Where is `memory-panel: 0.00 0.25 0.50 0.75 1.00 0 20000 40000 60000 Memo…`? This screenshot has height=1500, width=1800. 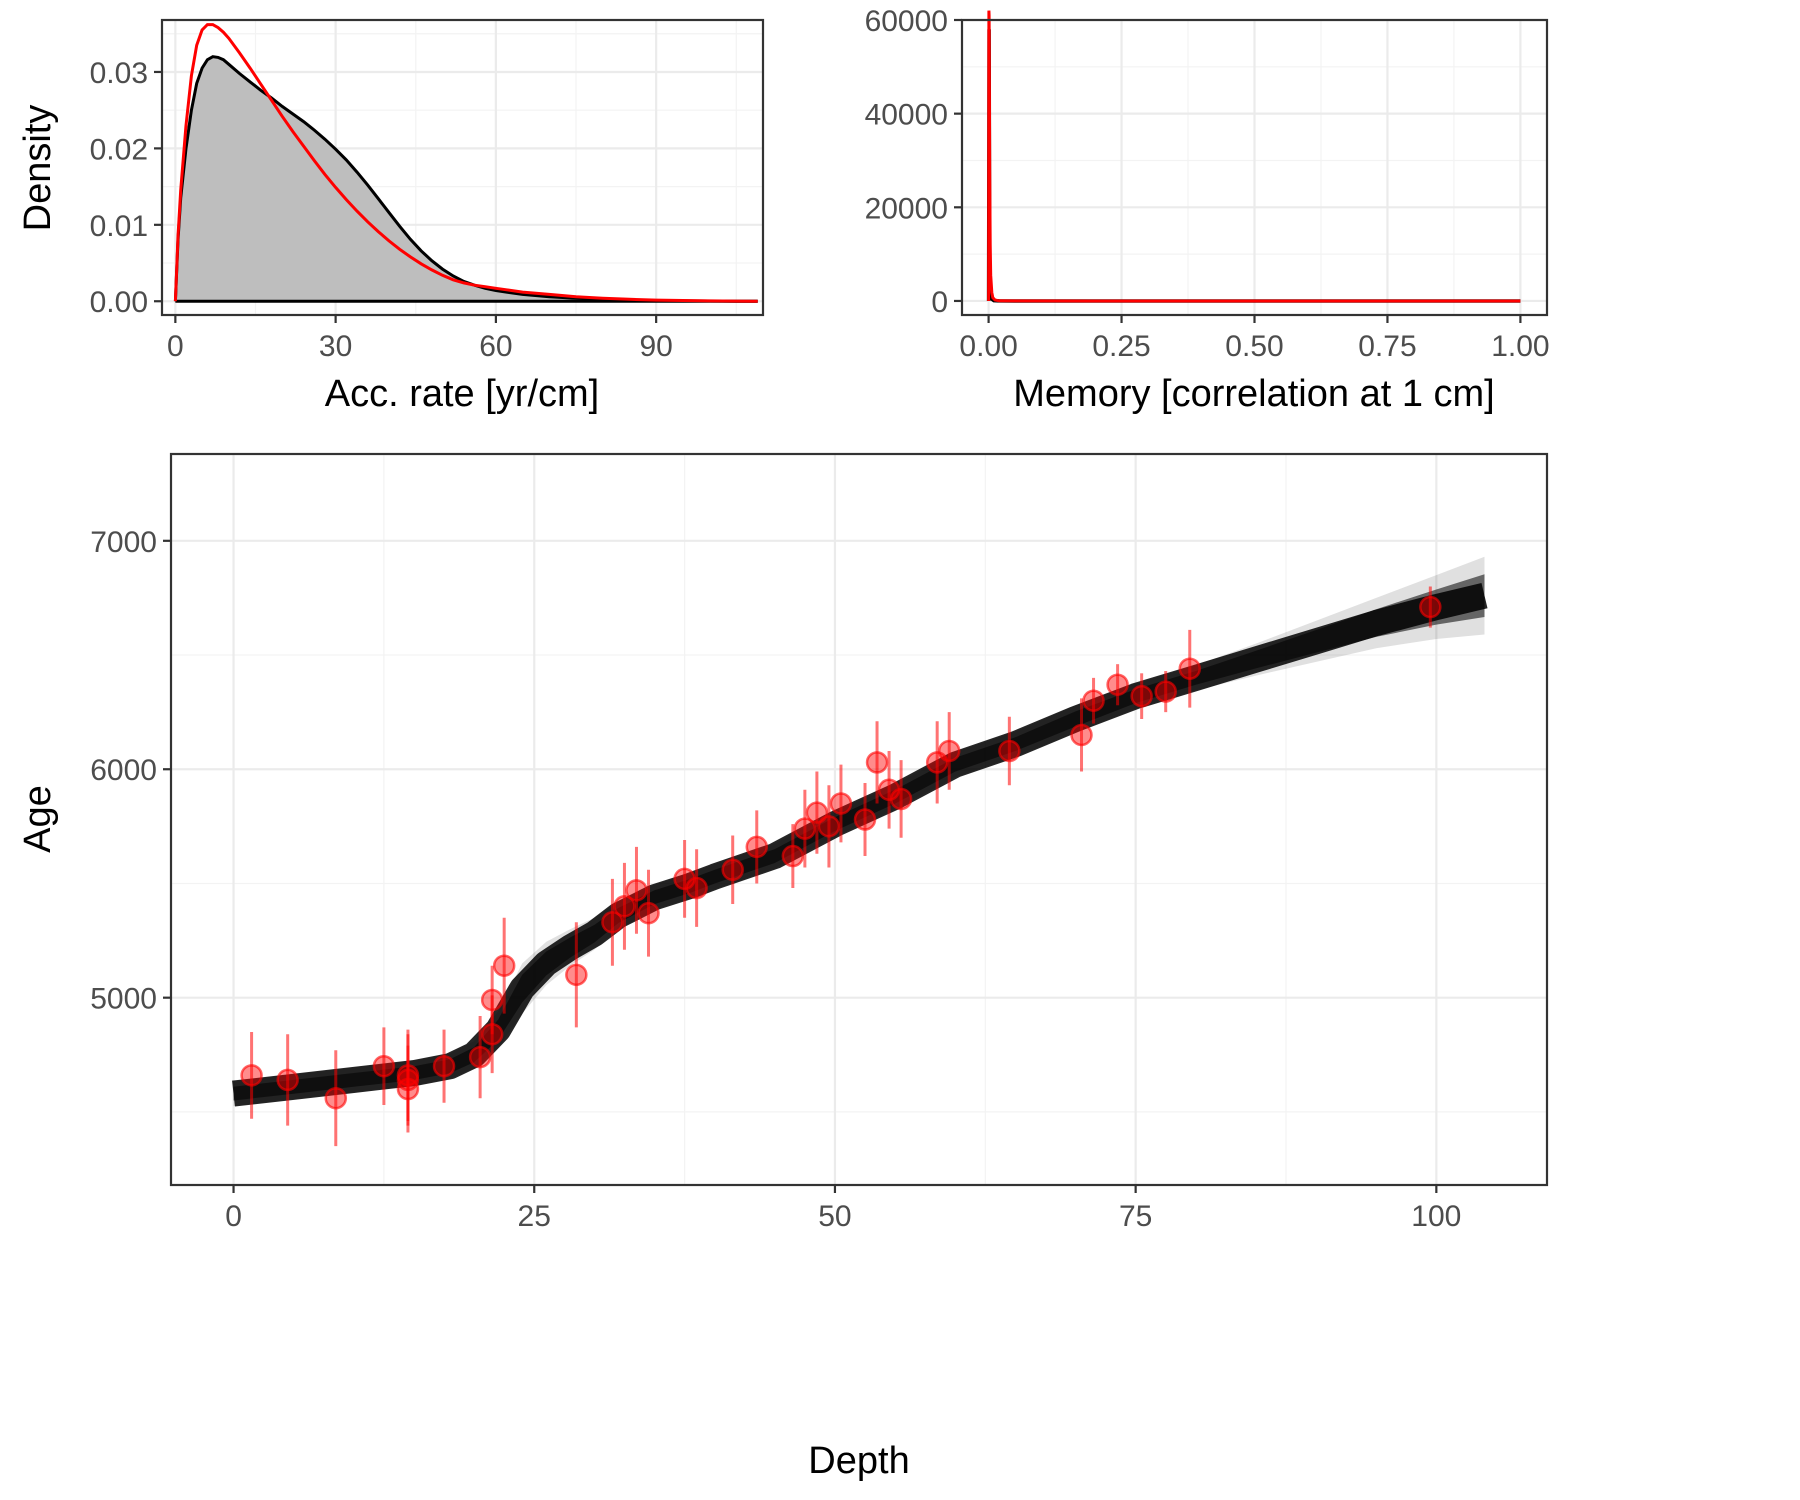 memory-panel: 0.00 0.25 0.50 0.75 1.00 0 20000 40000 60000 Memo… is located at coordinates (1207, 210).